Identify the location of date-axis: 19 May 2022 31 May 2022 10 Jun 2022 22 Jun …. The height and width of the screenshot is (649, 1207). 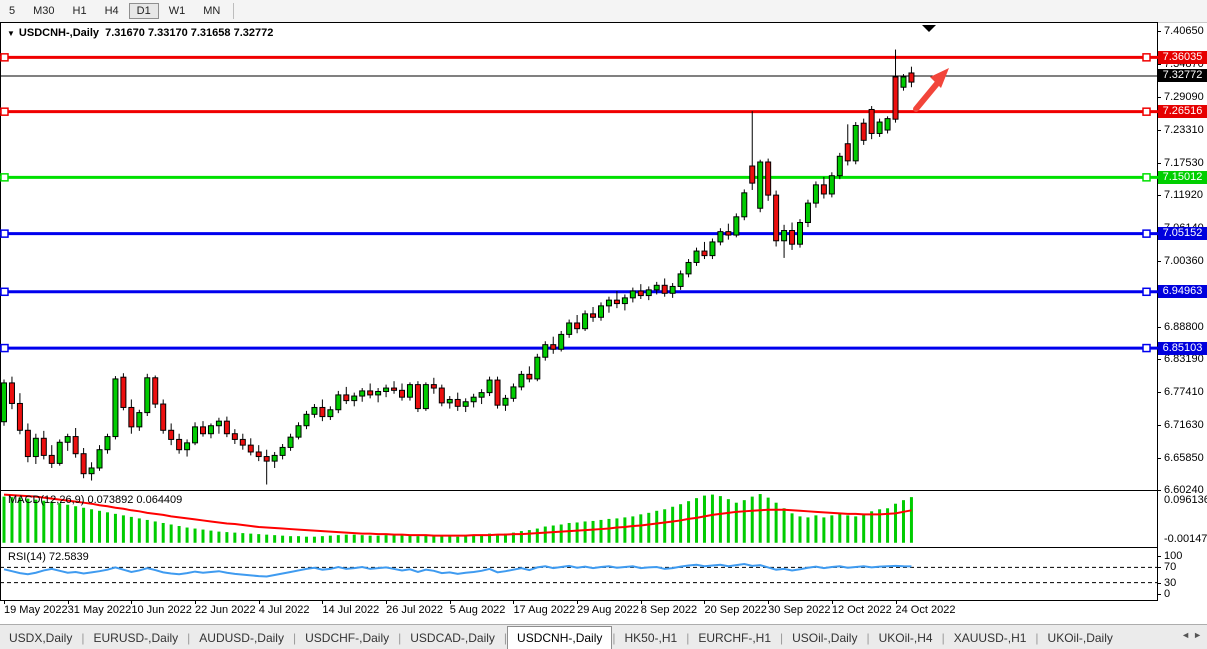
(579, 612).